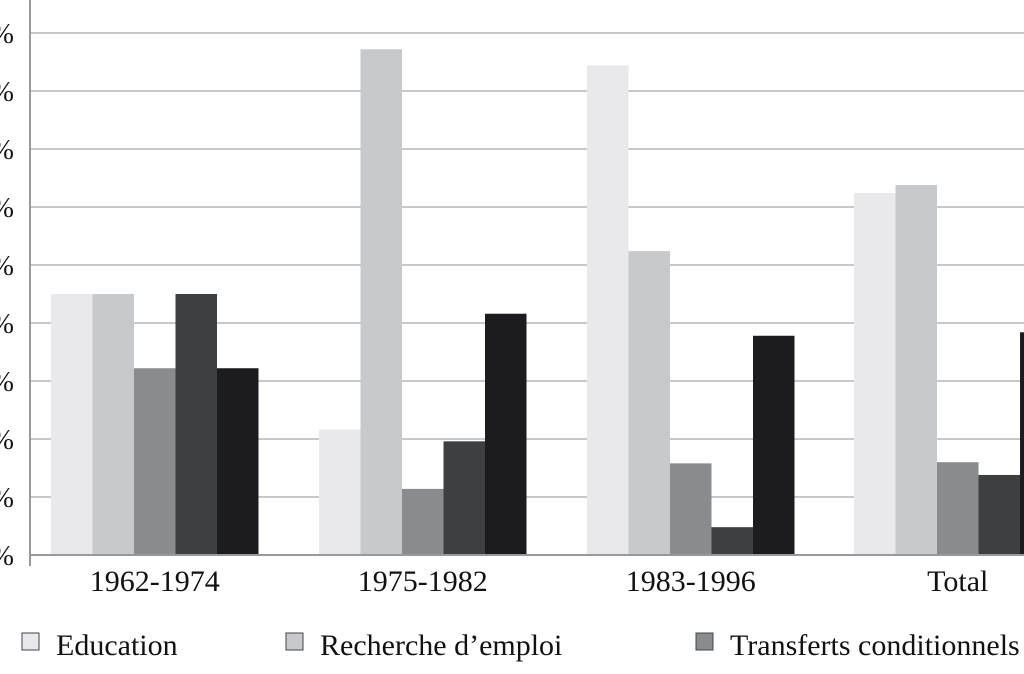  I want to click on x-tick-labels: 1962-1974 1975-1982 1983-1996 Total, so click(539, 581).